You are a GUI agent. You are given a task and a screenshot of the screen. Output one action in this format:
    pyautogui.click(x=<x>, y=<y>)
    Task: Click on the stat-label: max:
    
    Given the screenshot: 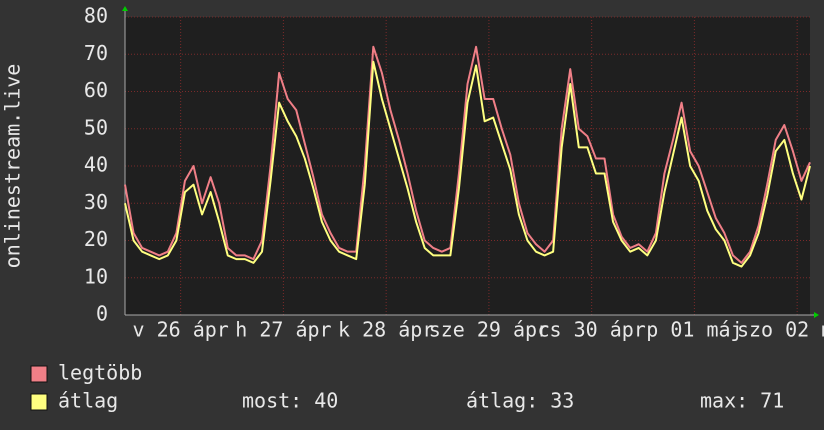 What is the action you would take?
    pyautogui.click(x=724, y=401)
    